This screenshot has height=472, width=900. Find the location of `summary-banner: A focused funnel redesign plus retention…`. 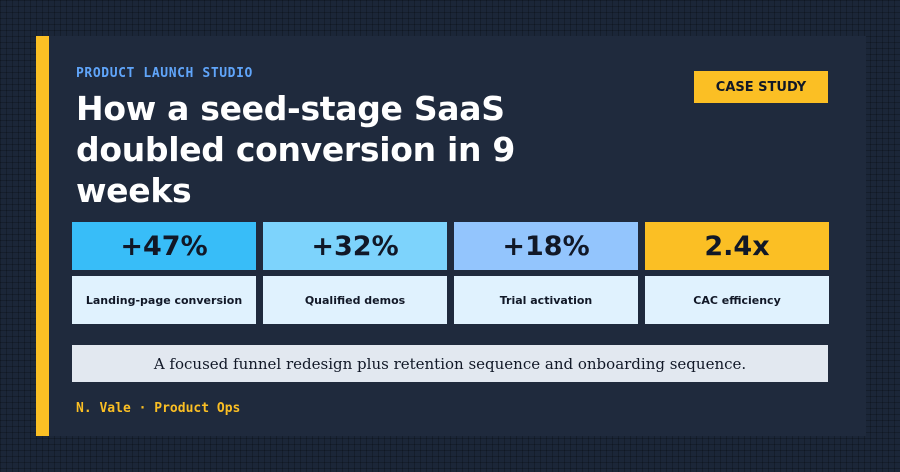

summary-banner: A focused funnel redesign plus retention… is located at coordinates (450, 363).